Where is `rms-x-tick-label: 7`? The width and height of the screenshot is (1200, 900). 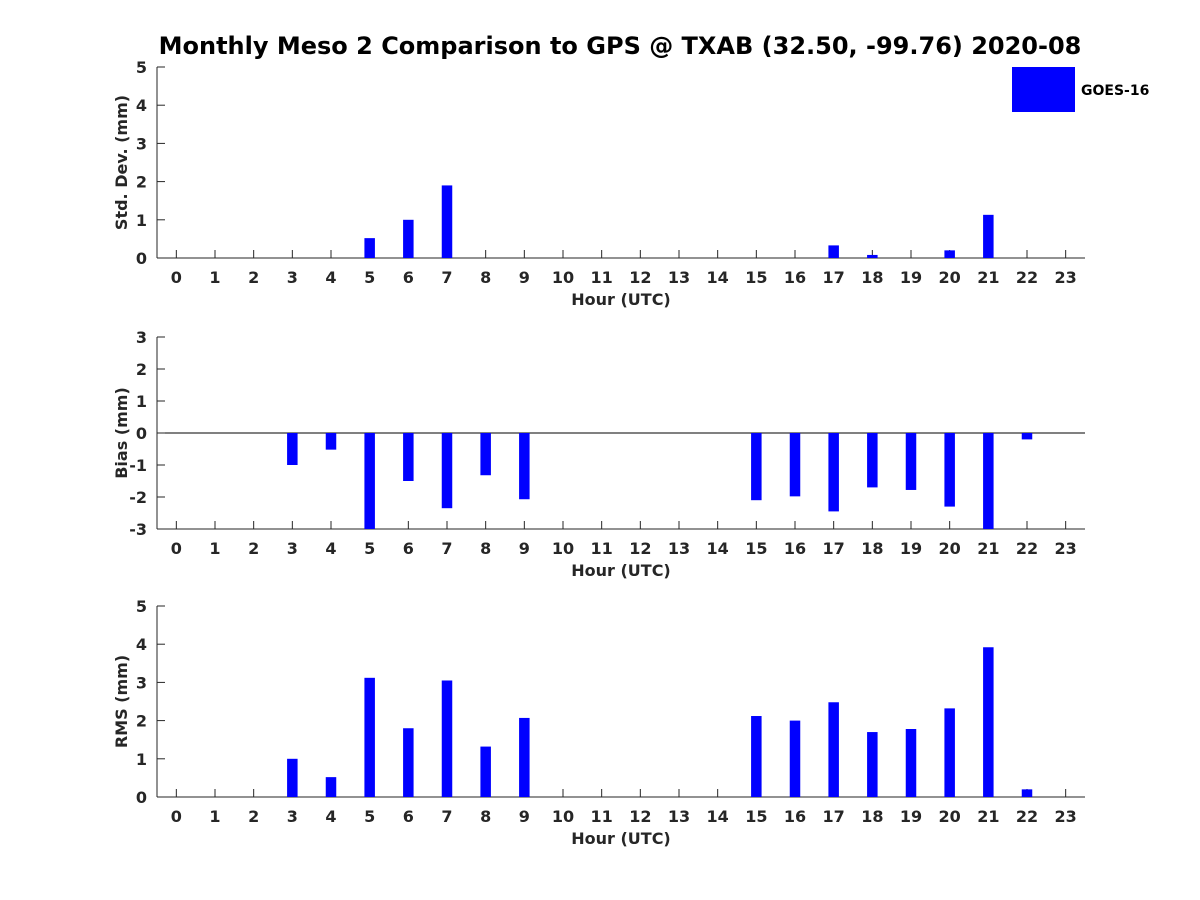 rms-x-tick-label: 7 is located at coordinates (446, 816).